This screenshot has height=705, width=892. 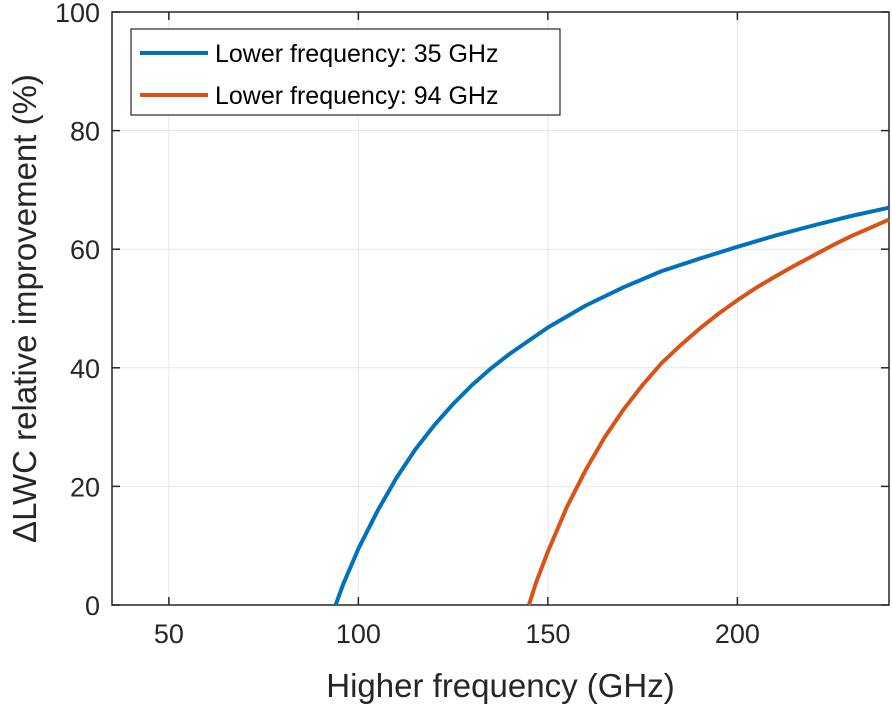 What do you see at coordinates (85, 487) in the screenshot?
I see `y-tick-label: 20` at bounding box center [85, 487].